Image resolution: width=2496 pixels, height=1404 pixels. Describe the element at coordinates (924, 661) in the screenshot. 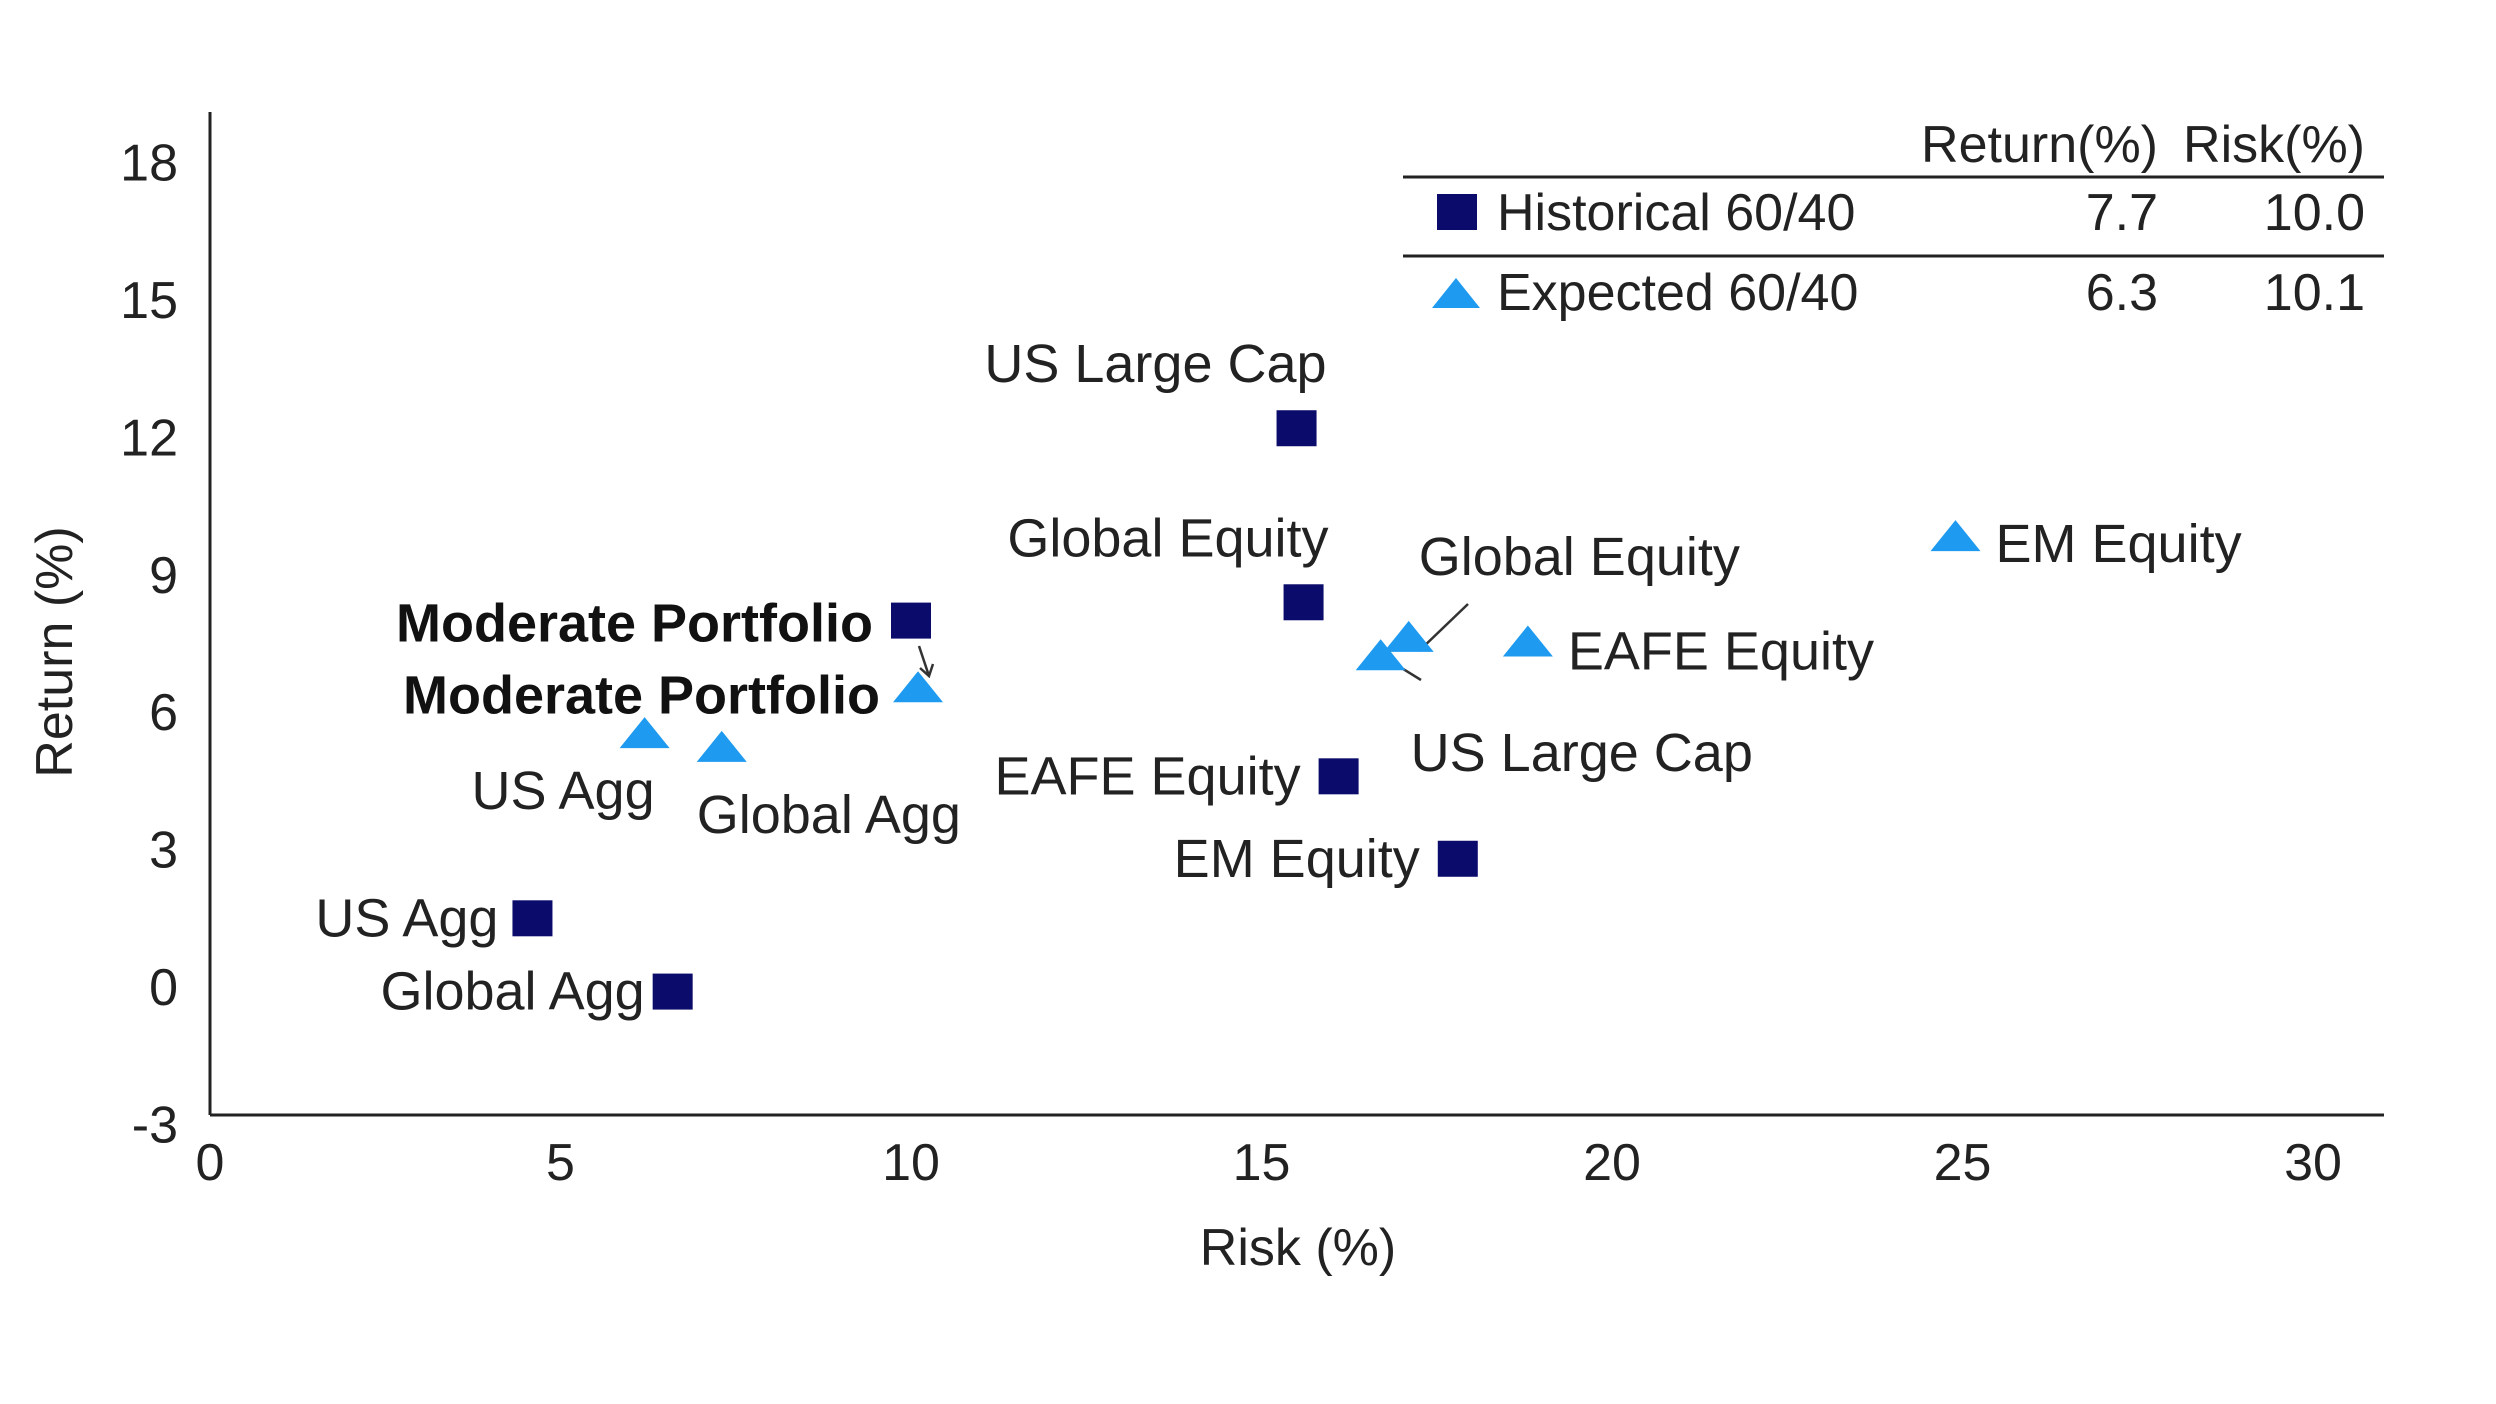

I see `leader-line-moderate-portfolio` at that location.